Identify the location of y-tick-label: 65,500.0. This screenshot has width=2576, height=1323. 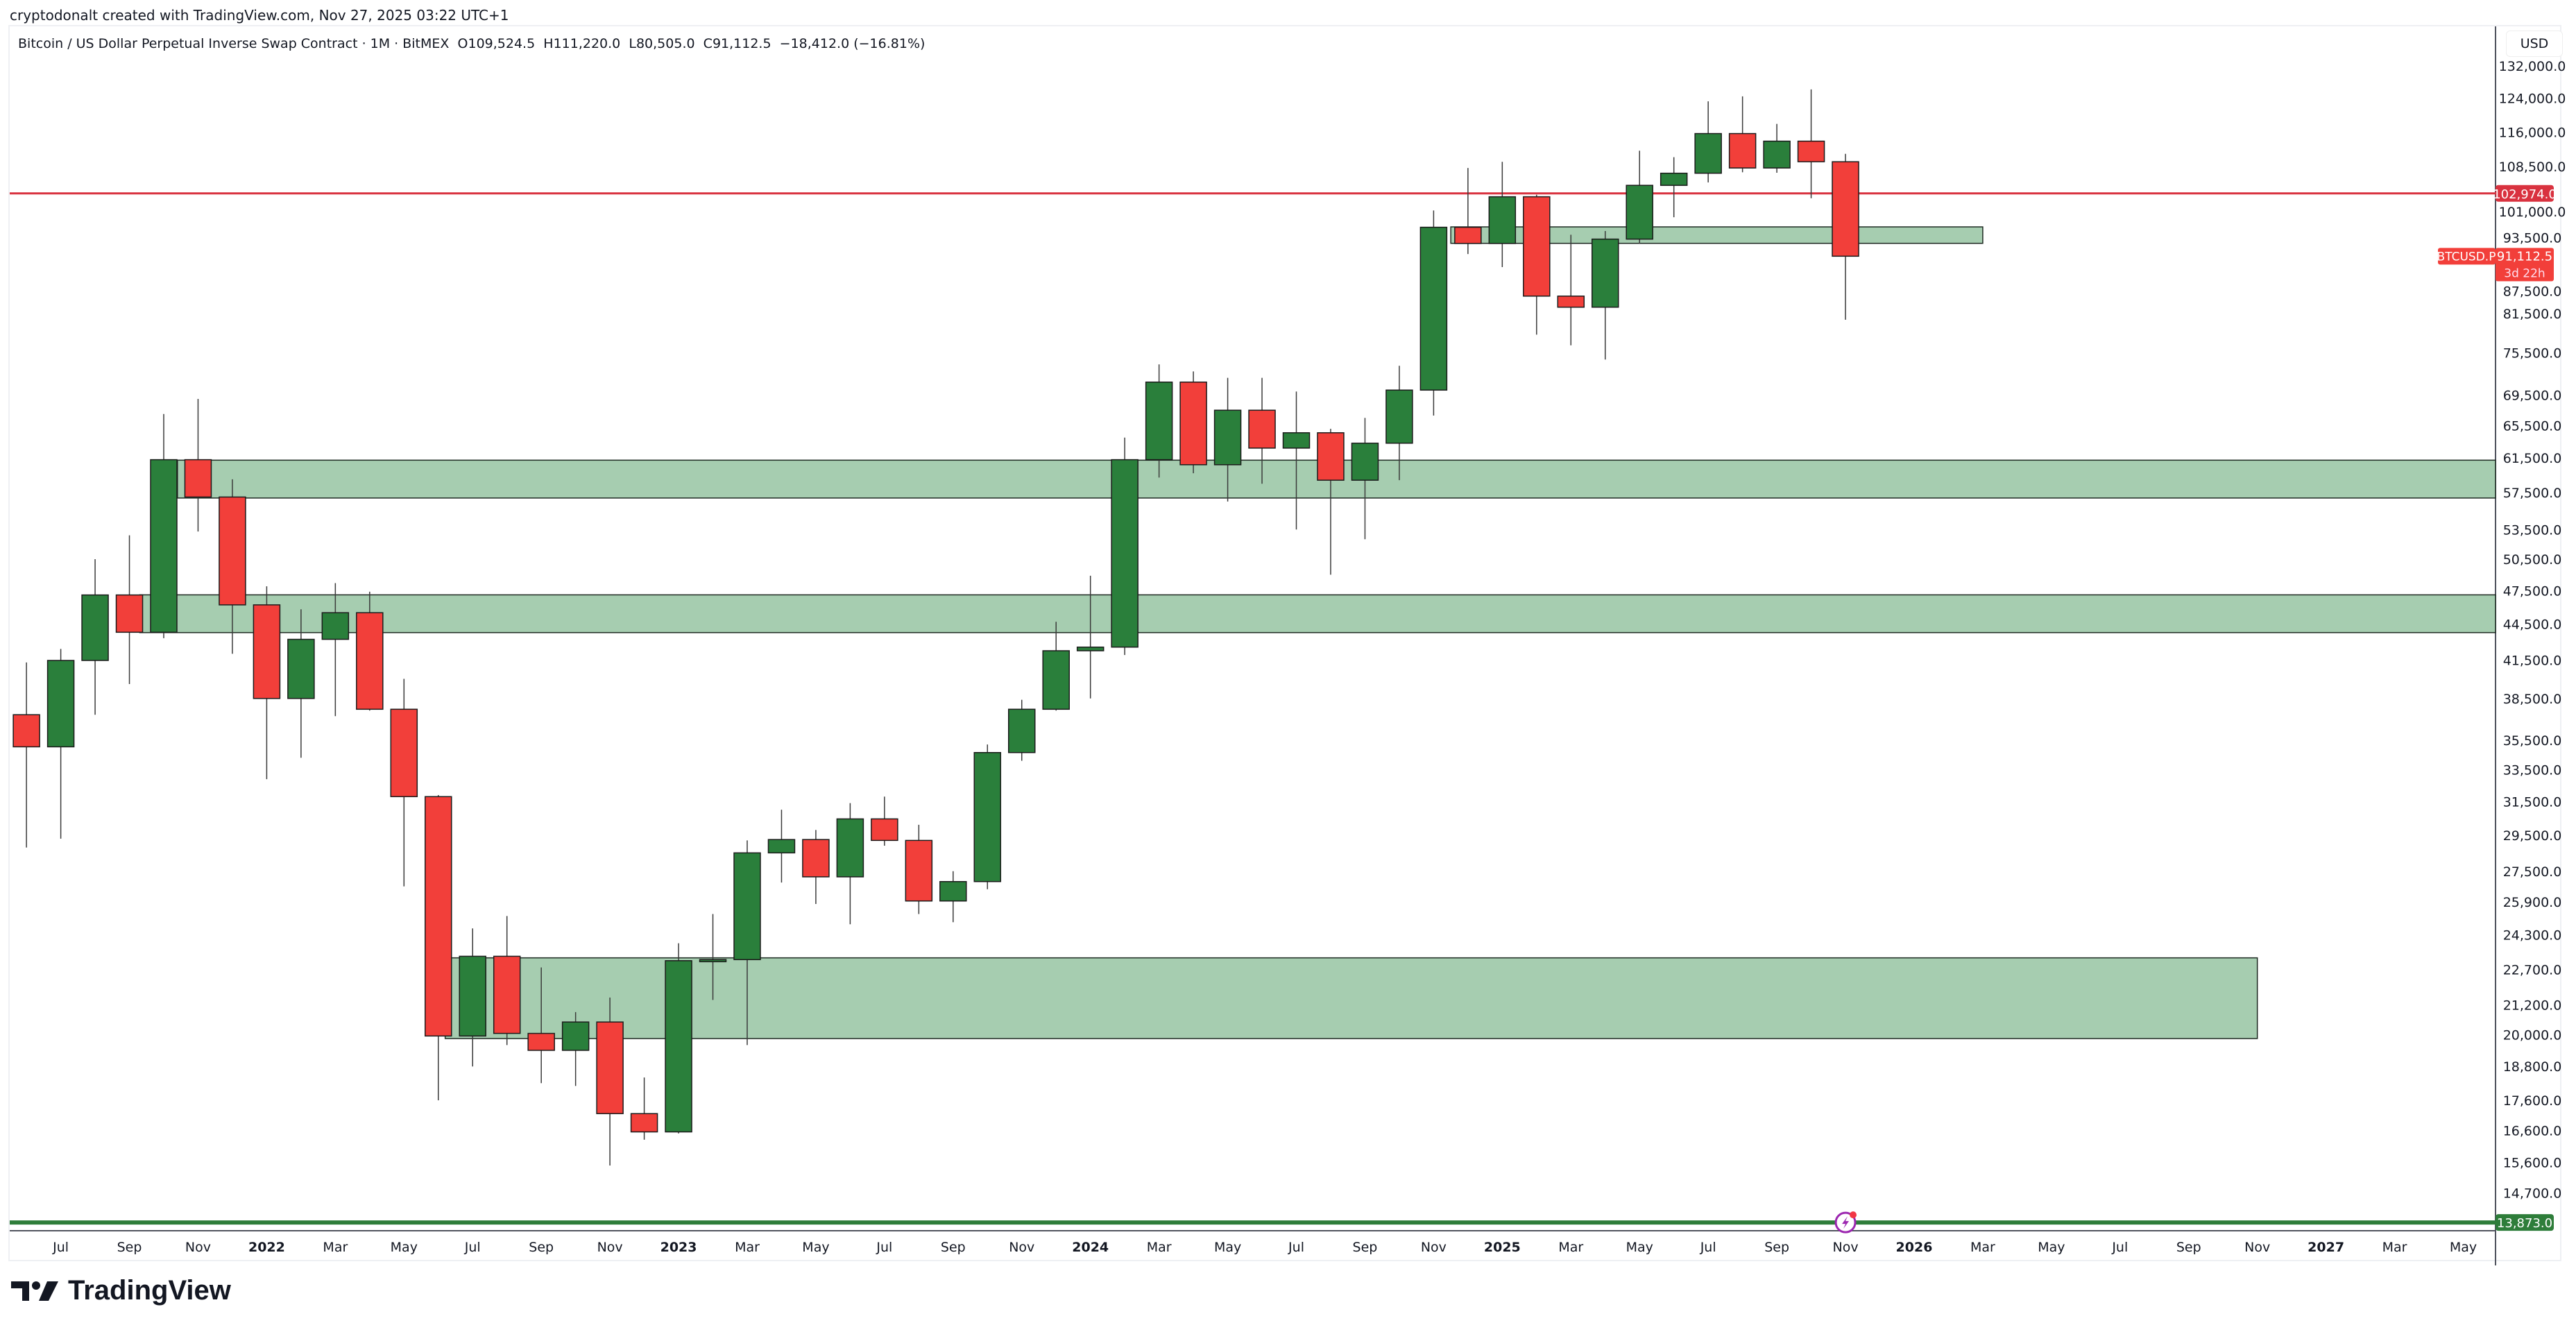
(2532, 426).